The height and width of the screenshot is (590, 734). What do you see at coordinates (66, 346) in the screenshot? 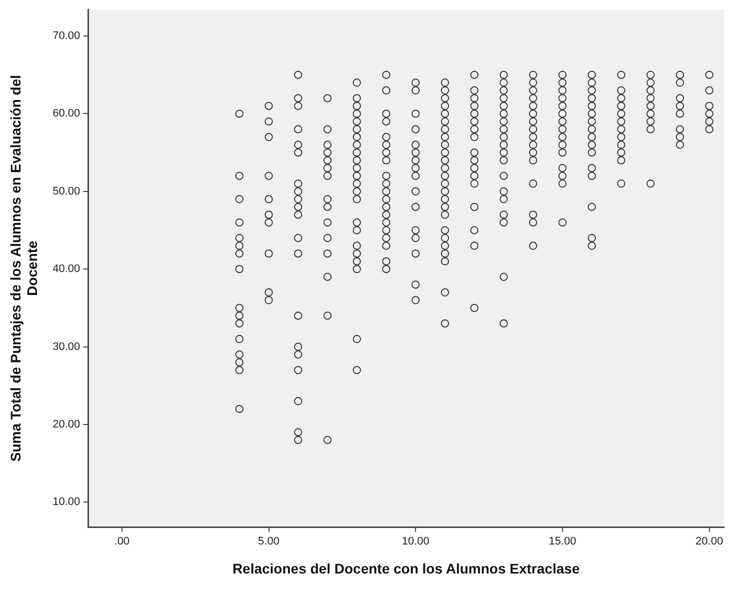
I see `y-tick-label: 30.00` at bounding box center [66, 346].